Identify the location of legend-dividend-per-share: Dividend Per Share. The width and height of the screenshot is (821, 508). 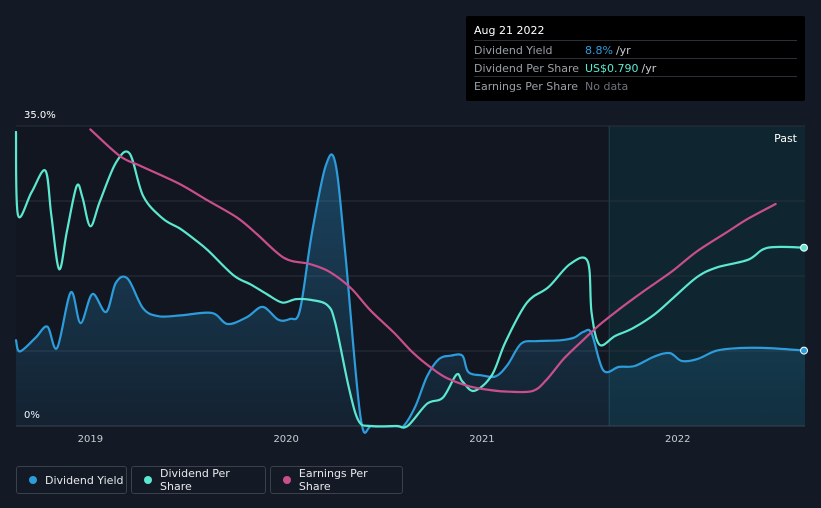
(198, 480).